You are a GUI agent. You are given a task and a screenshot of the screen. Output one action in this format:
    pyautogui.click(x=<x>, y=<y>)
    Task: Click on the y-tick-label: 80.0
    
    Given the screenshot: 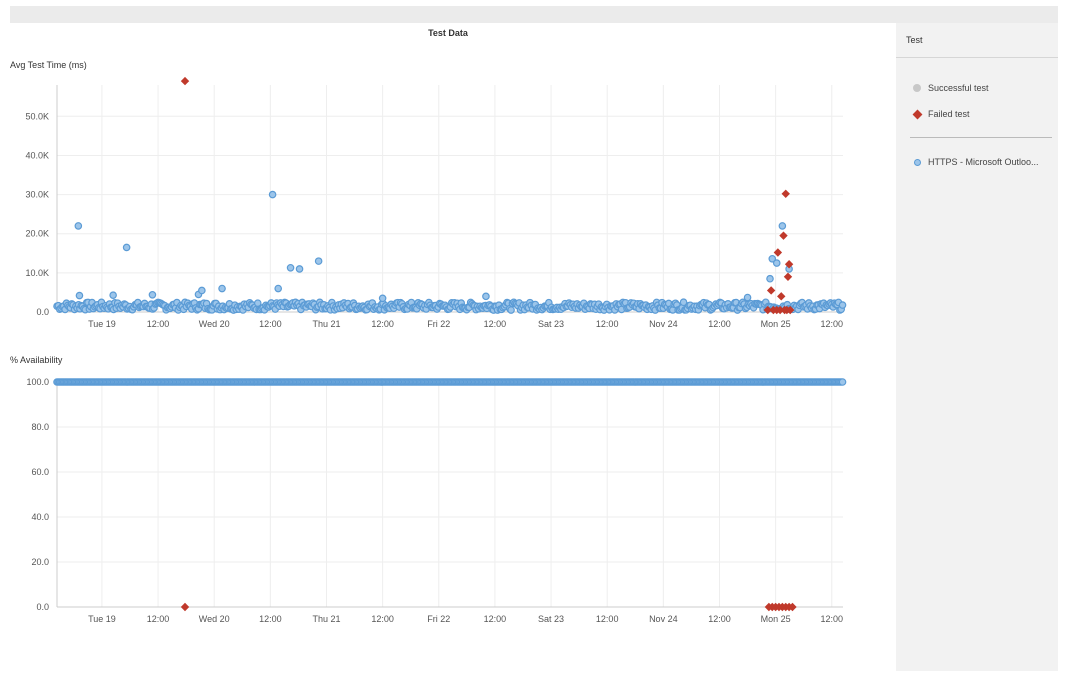 What is the action you would take?
    pyautogui.click(x=40, y=427)
    